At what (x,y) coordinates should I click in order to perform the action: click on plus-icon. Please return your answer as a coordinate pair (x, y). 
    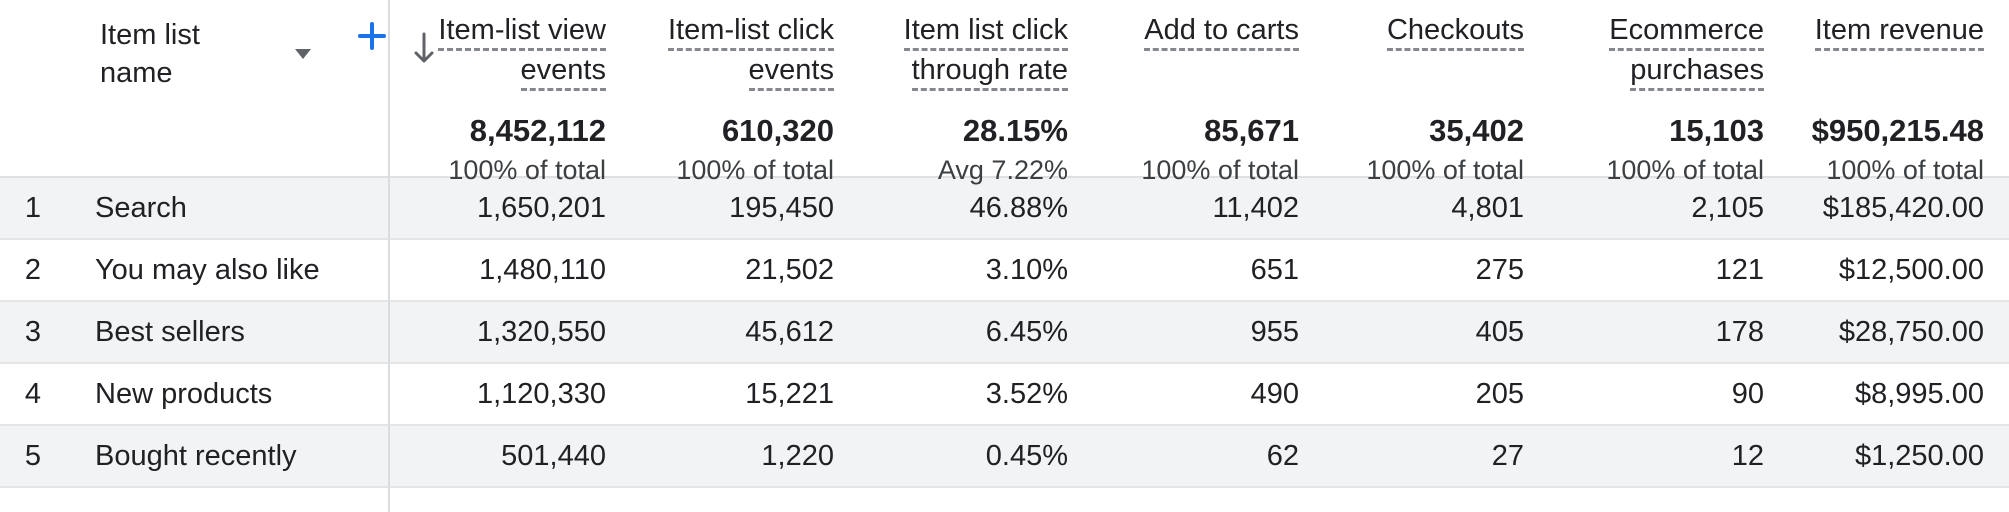
    Looking at the image, I should click on (372, 39).